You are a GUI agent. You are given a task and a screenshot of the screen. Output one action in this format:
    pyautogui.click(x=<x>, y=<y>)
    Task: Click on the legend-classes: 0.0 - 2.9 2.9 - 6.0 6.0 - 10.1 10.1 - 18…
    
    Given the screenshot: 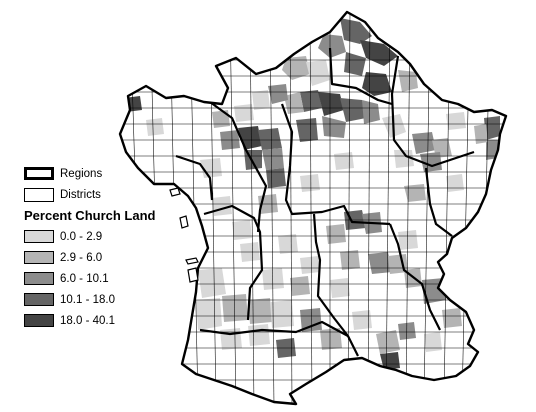 What is the action you would take?
    pyautogui.click(x=119, y=278)
    